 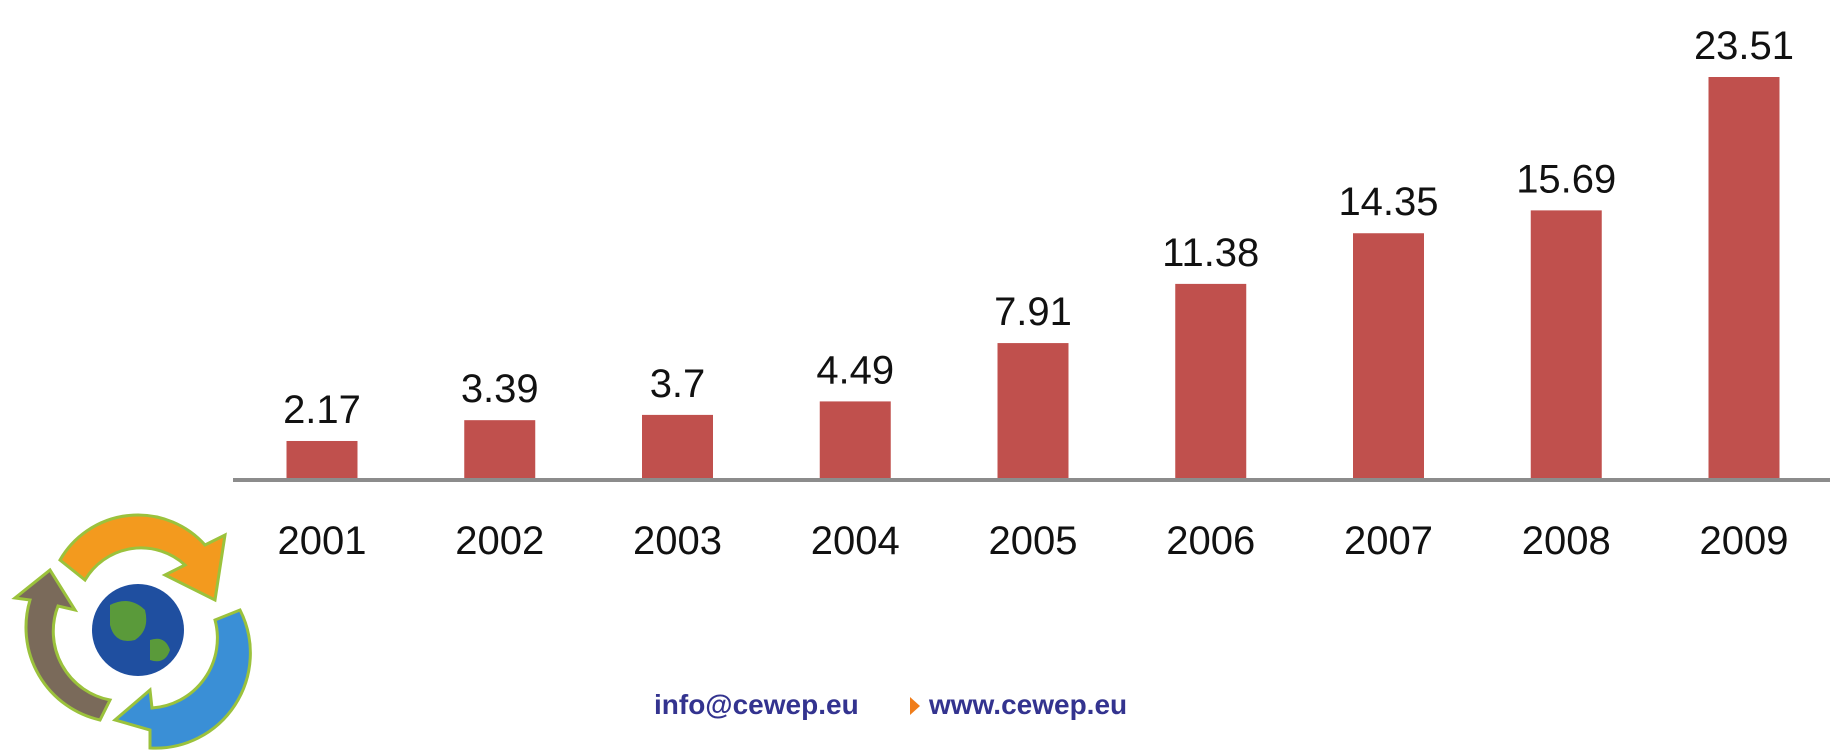 I want to click on data-label: 14.35, so click(x=1388, y=202).